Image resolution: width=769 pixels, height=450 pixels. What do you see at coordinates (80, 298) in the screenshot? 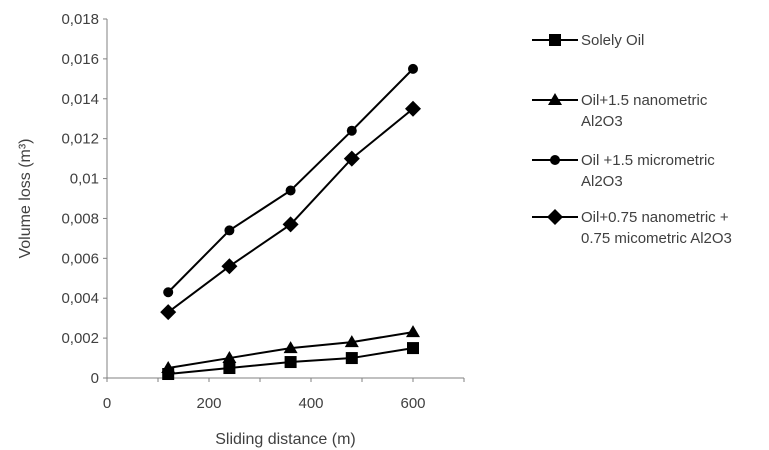
I see `y-tick-label: 0,004` at bounding box center [80, 298].